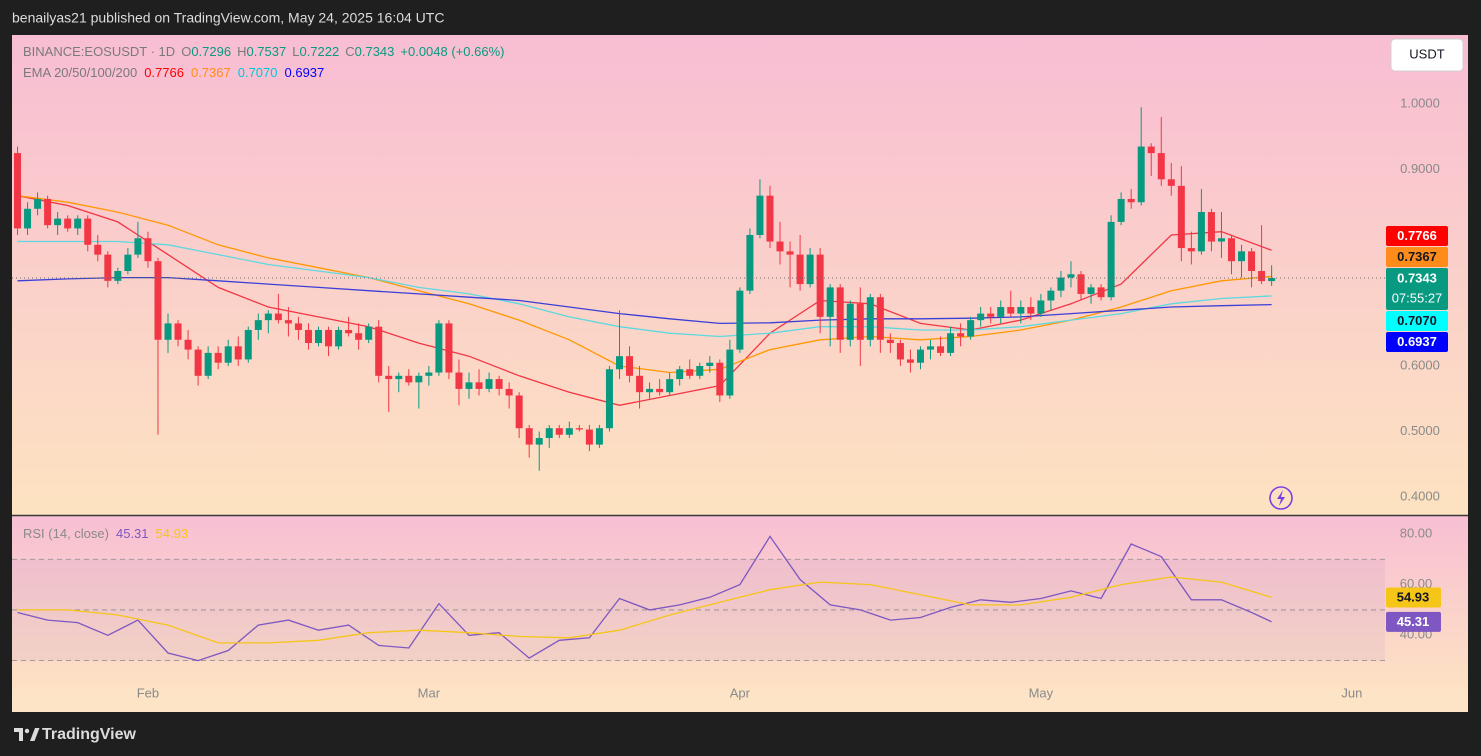 The width and height of the screenshot is (1481, 756). Describe the element at coordinates (452, 51) in the screenshot. I see `change: +0.0048 (+0.66%)` at that location.